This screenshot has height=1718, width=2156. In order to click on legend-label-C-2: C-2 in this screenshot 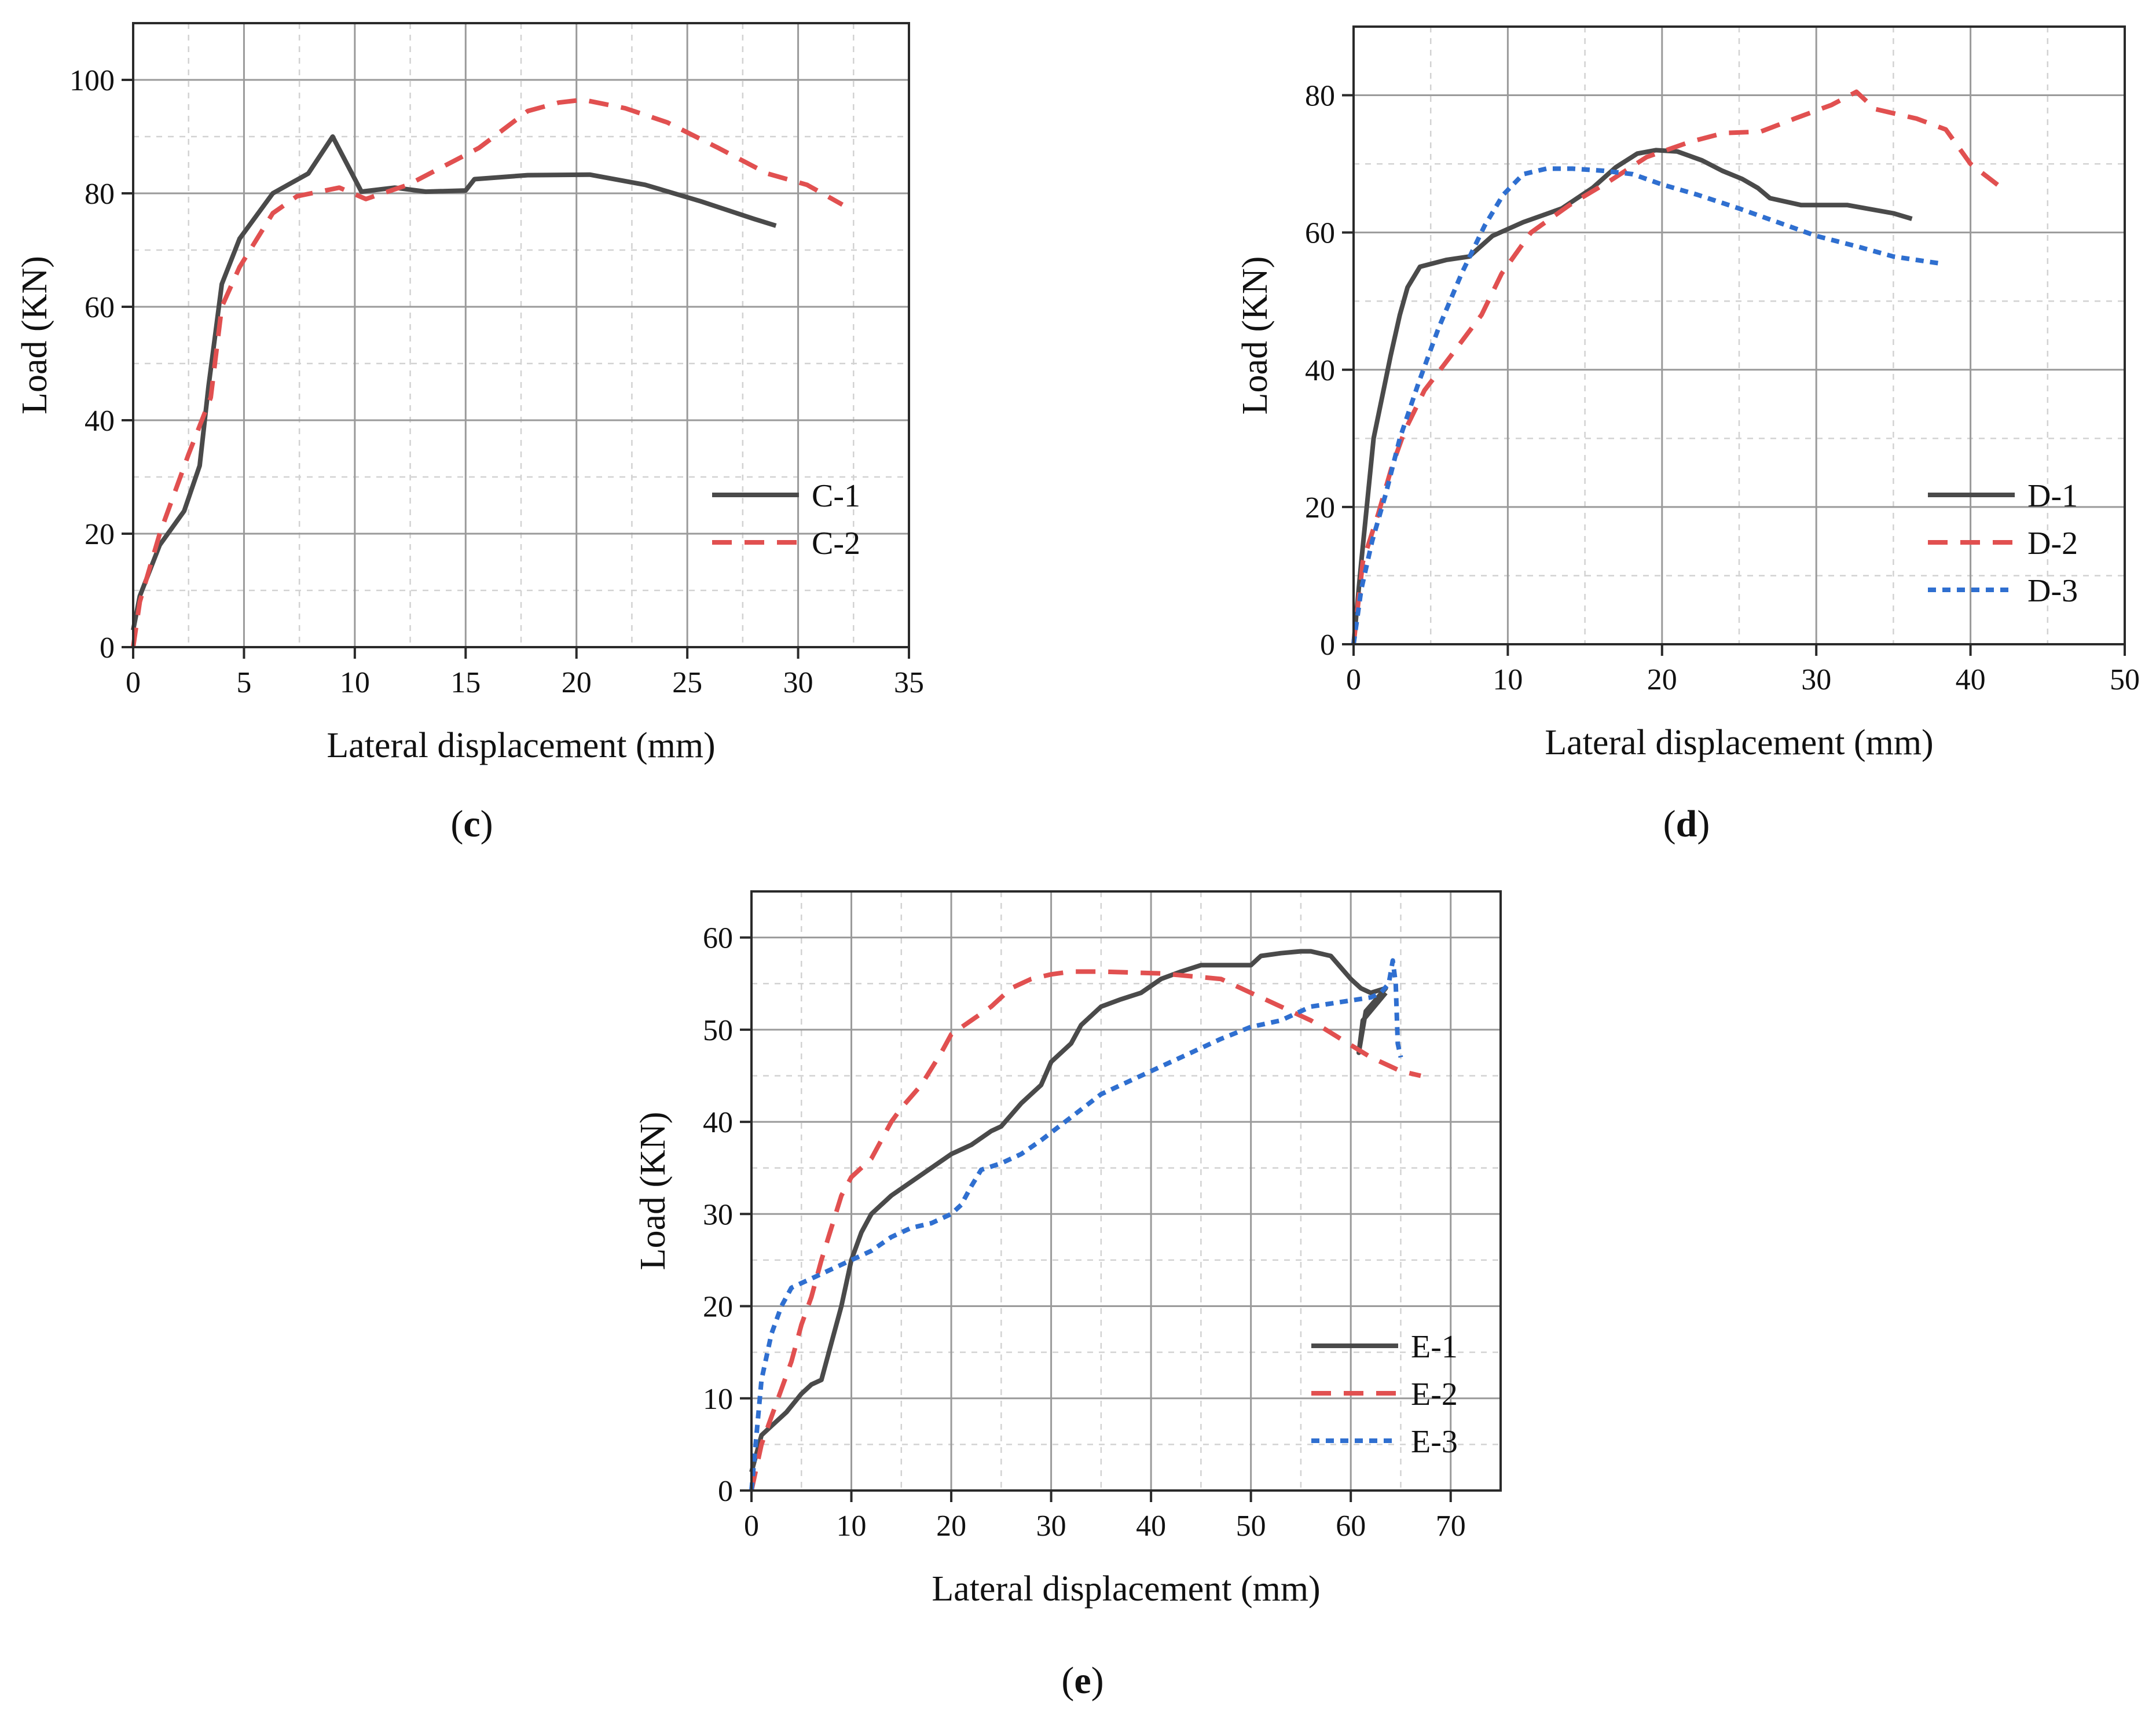, I will do `click(836, 543)`.